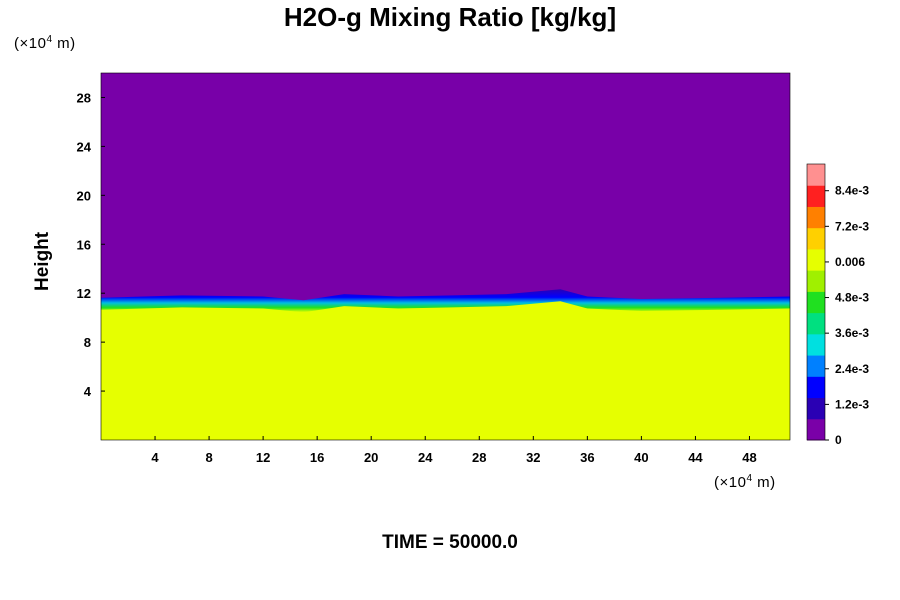 The image size is (900, 600). What do you see at coordinates (84, 195) in the screenshot?
I see `y-tick-label: 20` at bounding box center [84, 195].